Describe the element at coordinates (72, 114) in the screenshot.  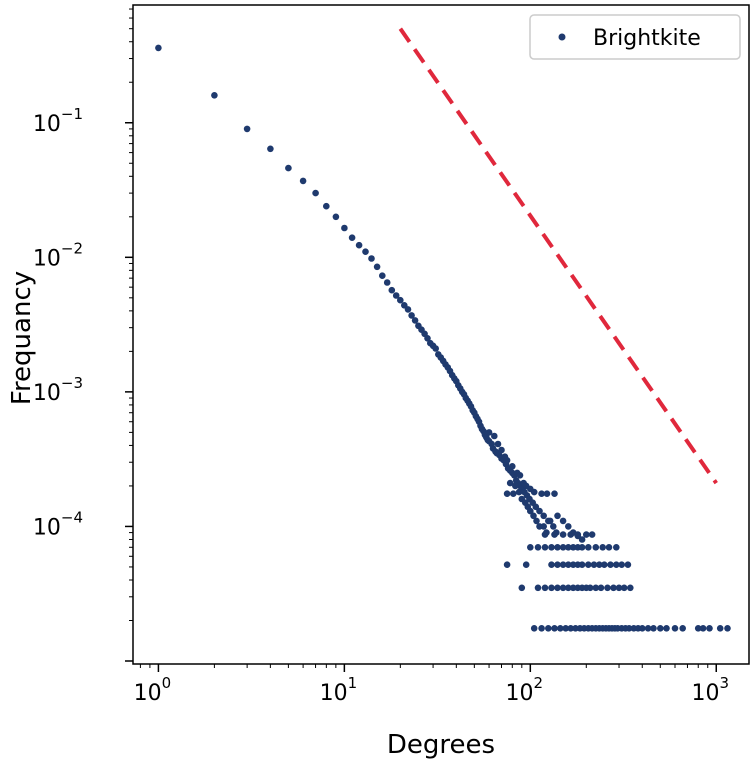
I see `y-tick-exponent: −1` at that location.